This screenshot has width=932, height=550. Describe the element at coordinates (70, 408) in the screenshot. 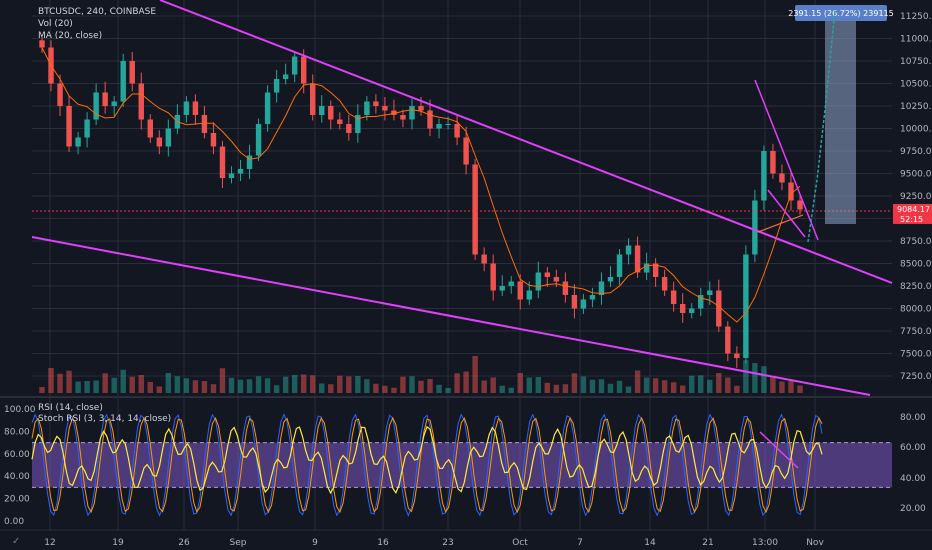

I see `rsi-indicator-label: RSI (14, close)` at that location.